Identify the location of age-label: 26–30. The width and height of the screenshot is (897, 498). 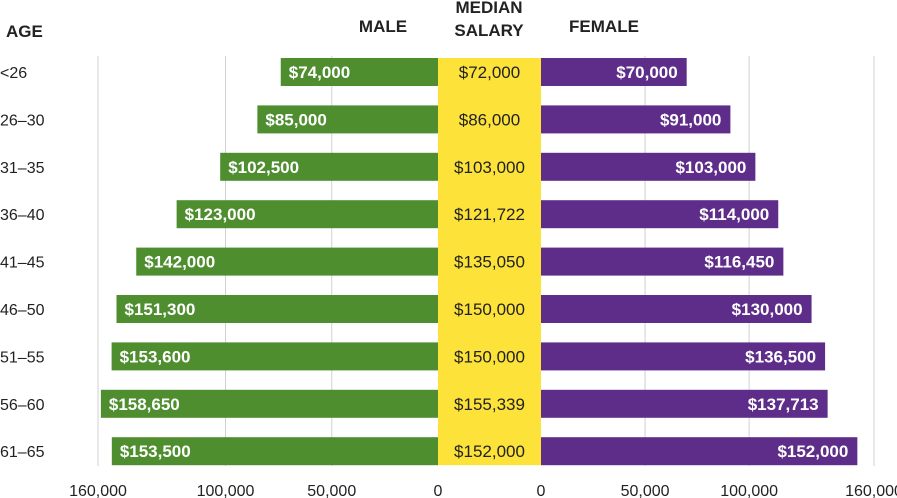
(22, 120).